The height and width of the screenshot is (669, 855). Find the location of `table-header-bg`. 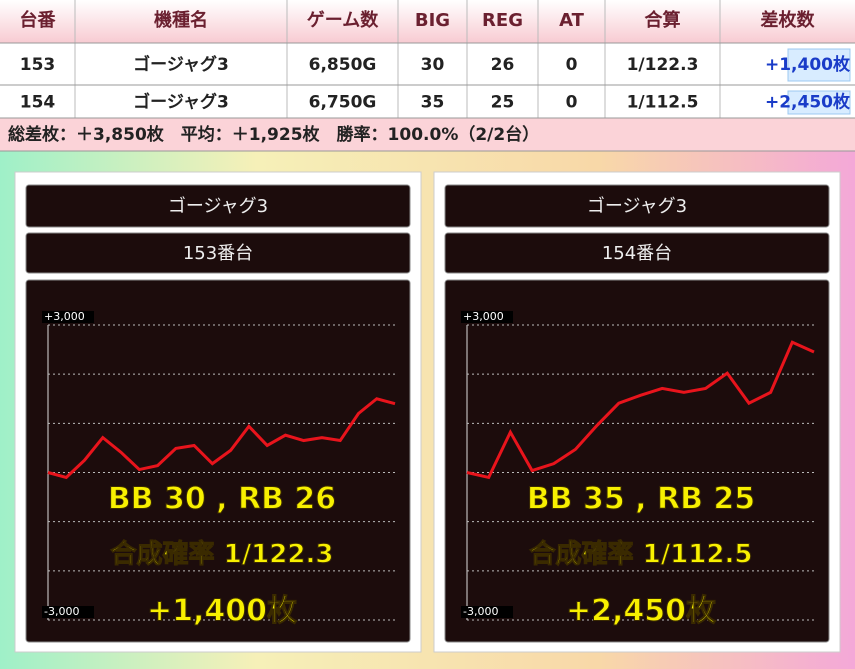

table-header-bg is located at coordinates (427, 21).